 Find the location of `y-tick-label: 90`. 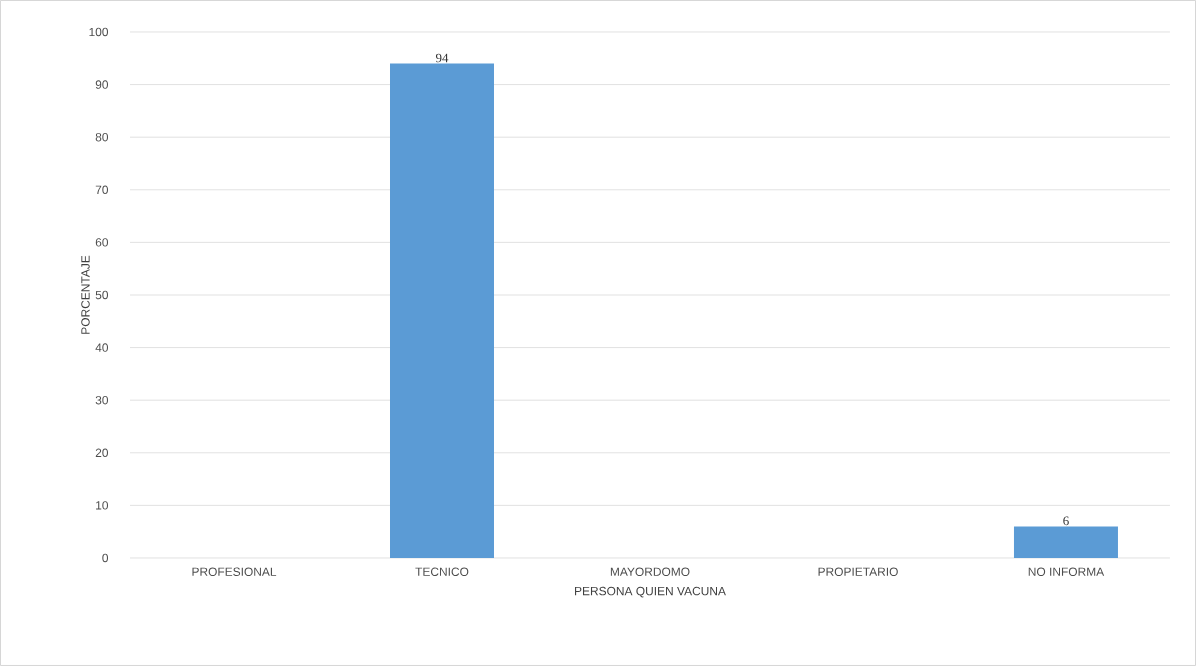

y-tick-label: 90 is located at coordinates (102, 84).